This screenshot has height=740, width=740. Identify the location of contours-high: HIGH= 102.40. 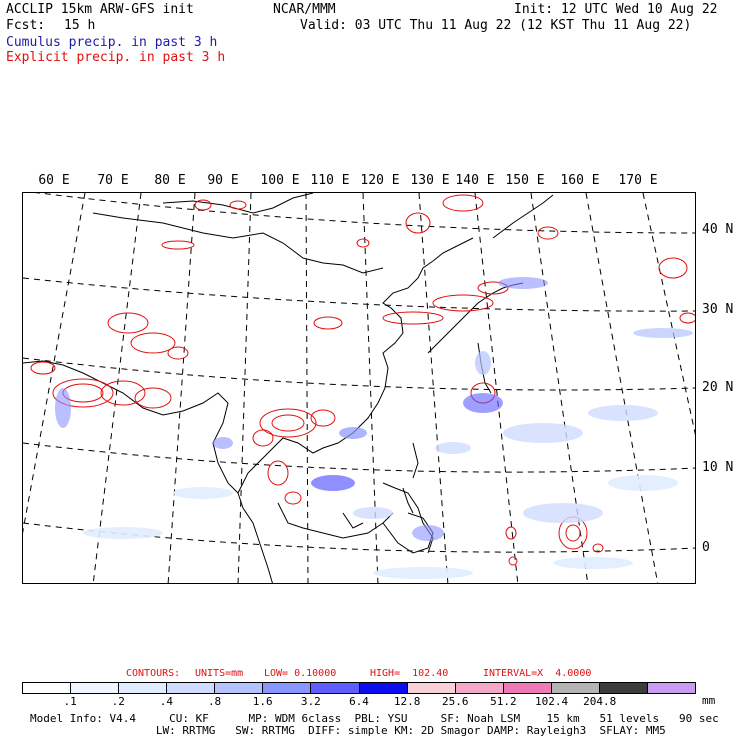
(409, 673).